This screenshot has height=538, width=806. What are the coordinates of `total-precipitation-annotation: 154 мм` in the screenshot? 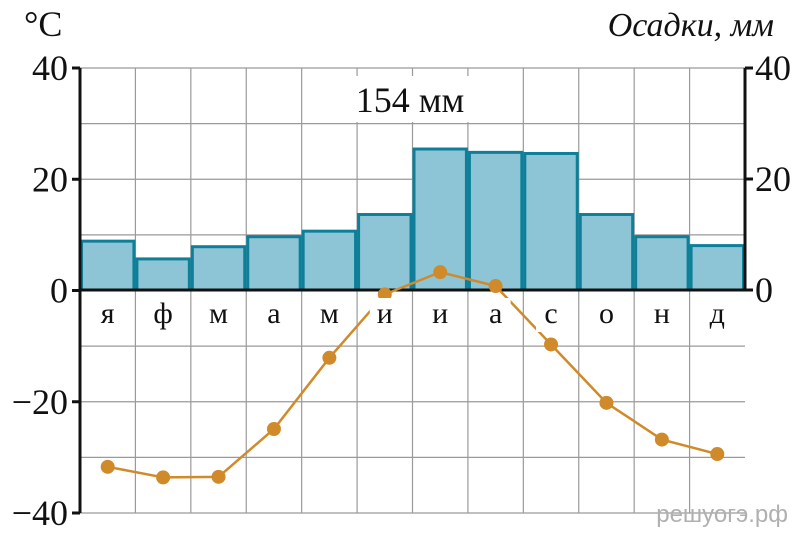 It's located at (410, 100).